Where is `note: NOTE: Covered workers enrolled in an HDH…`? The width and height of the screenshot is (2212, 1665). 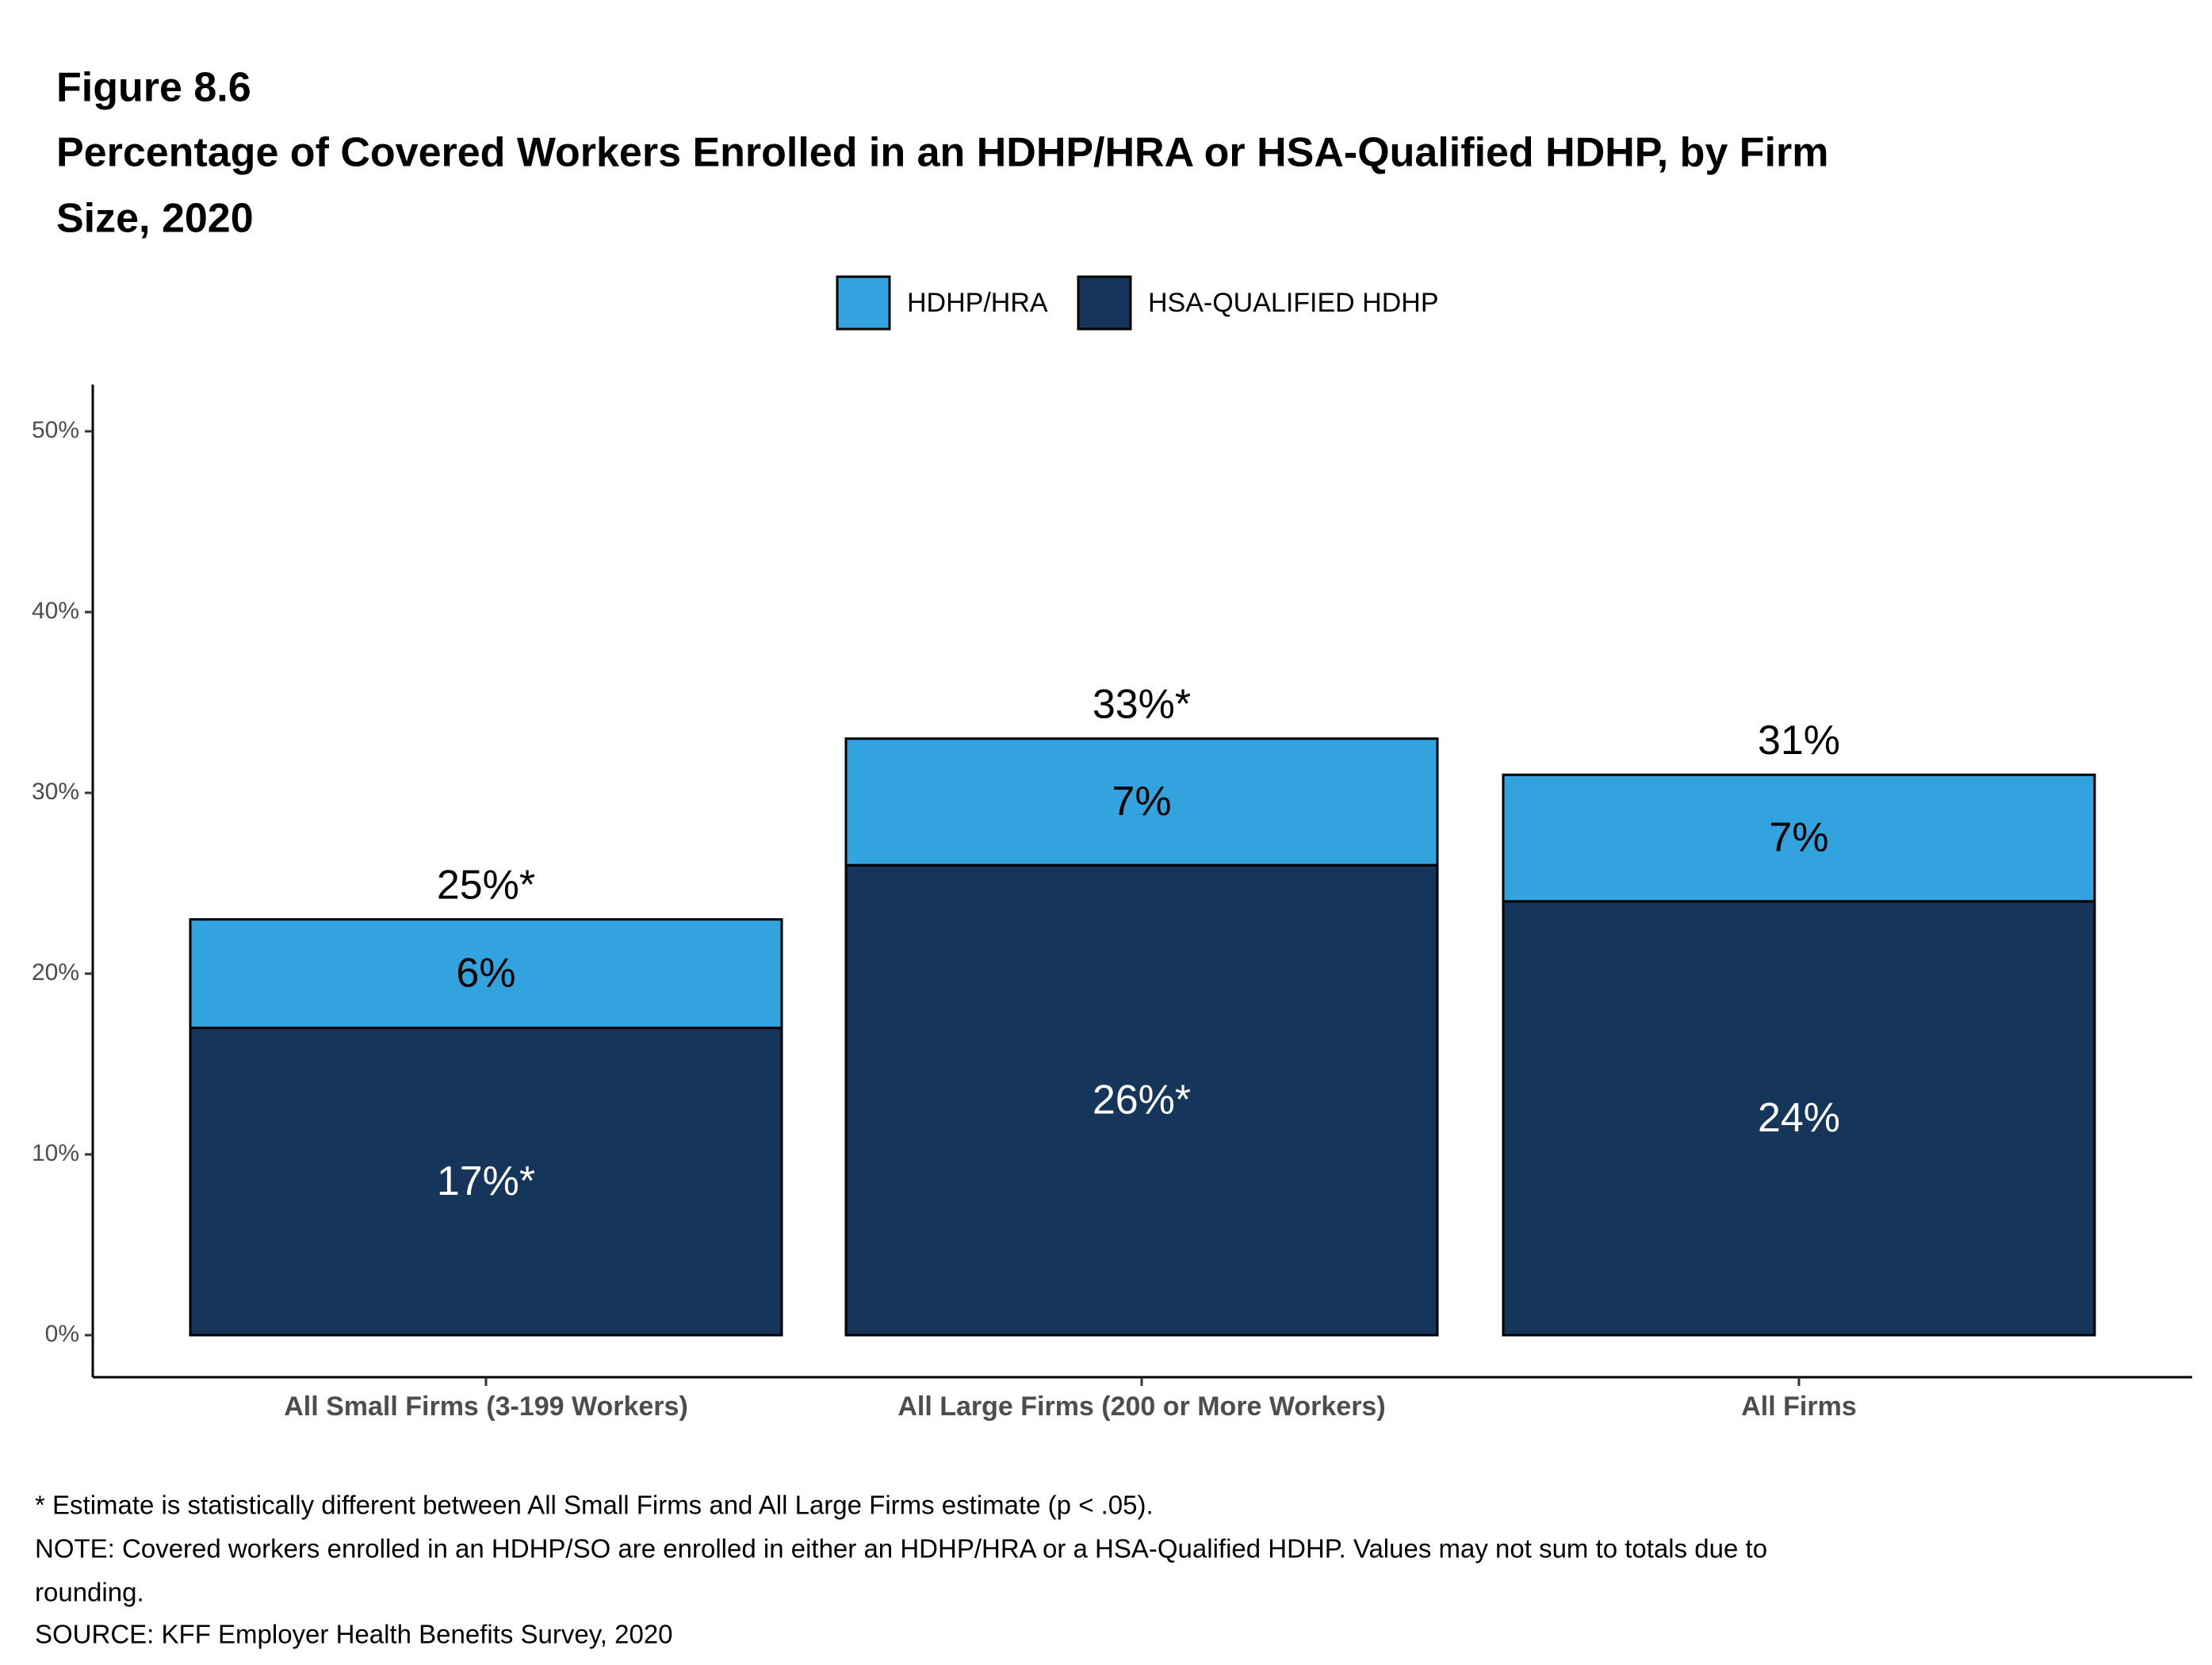 note: NOTE: Covered workers enrolled in an HDH… is located at coordinates (901, 1549).